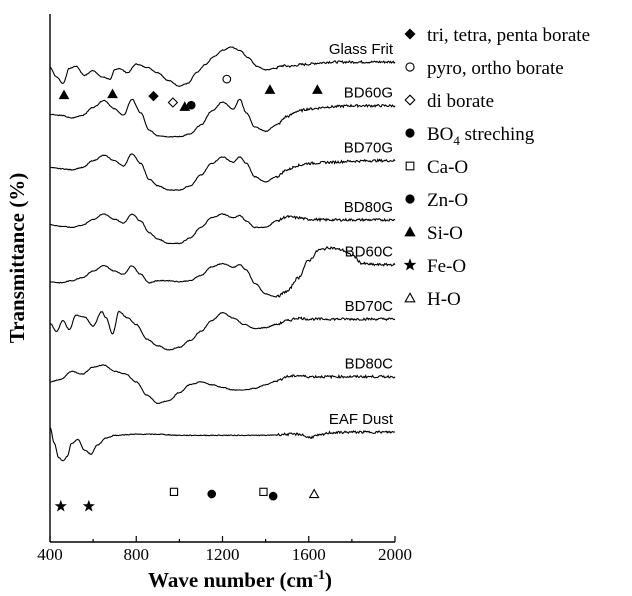 The width and height of the screenshot is (632, 596). What do you see at coordinates (395, 554) in the screenshot?
I see `x-tick-label: 2000` at bounding box center [395, 554].